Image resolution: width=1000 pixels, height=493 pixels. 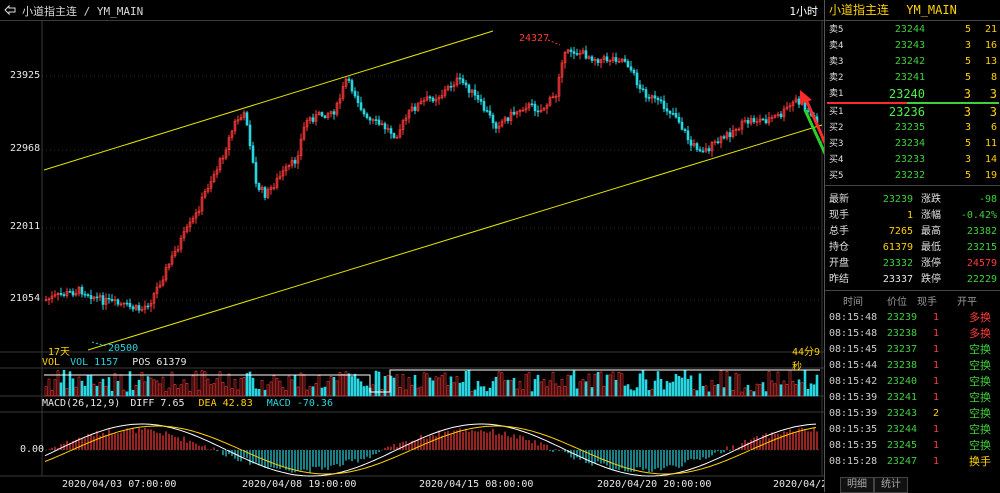 What do you see at coordinates (981, 231) in the screenshot?
I see `stat-value: 23382` at bounding box center [981, 231].